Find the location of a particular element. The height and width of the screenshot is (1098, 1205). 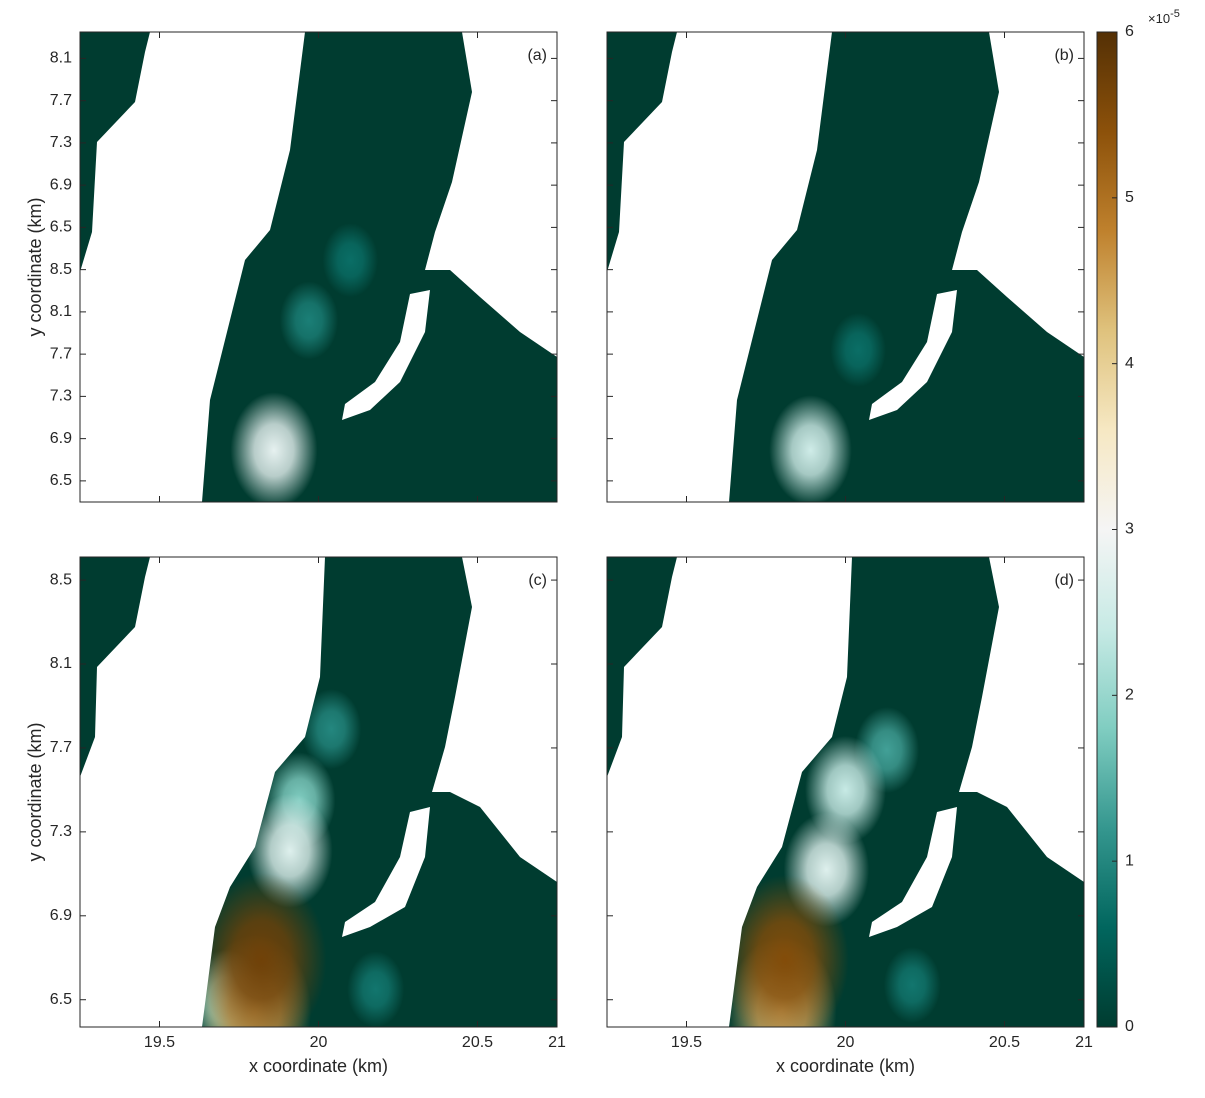

exponent-power: -5 is located at coordinates (1175, 14).